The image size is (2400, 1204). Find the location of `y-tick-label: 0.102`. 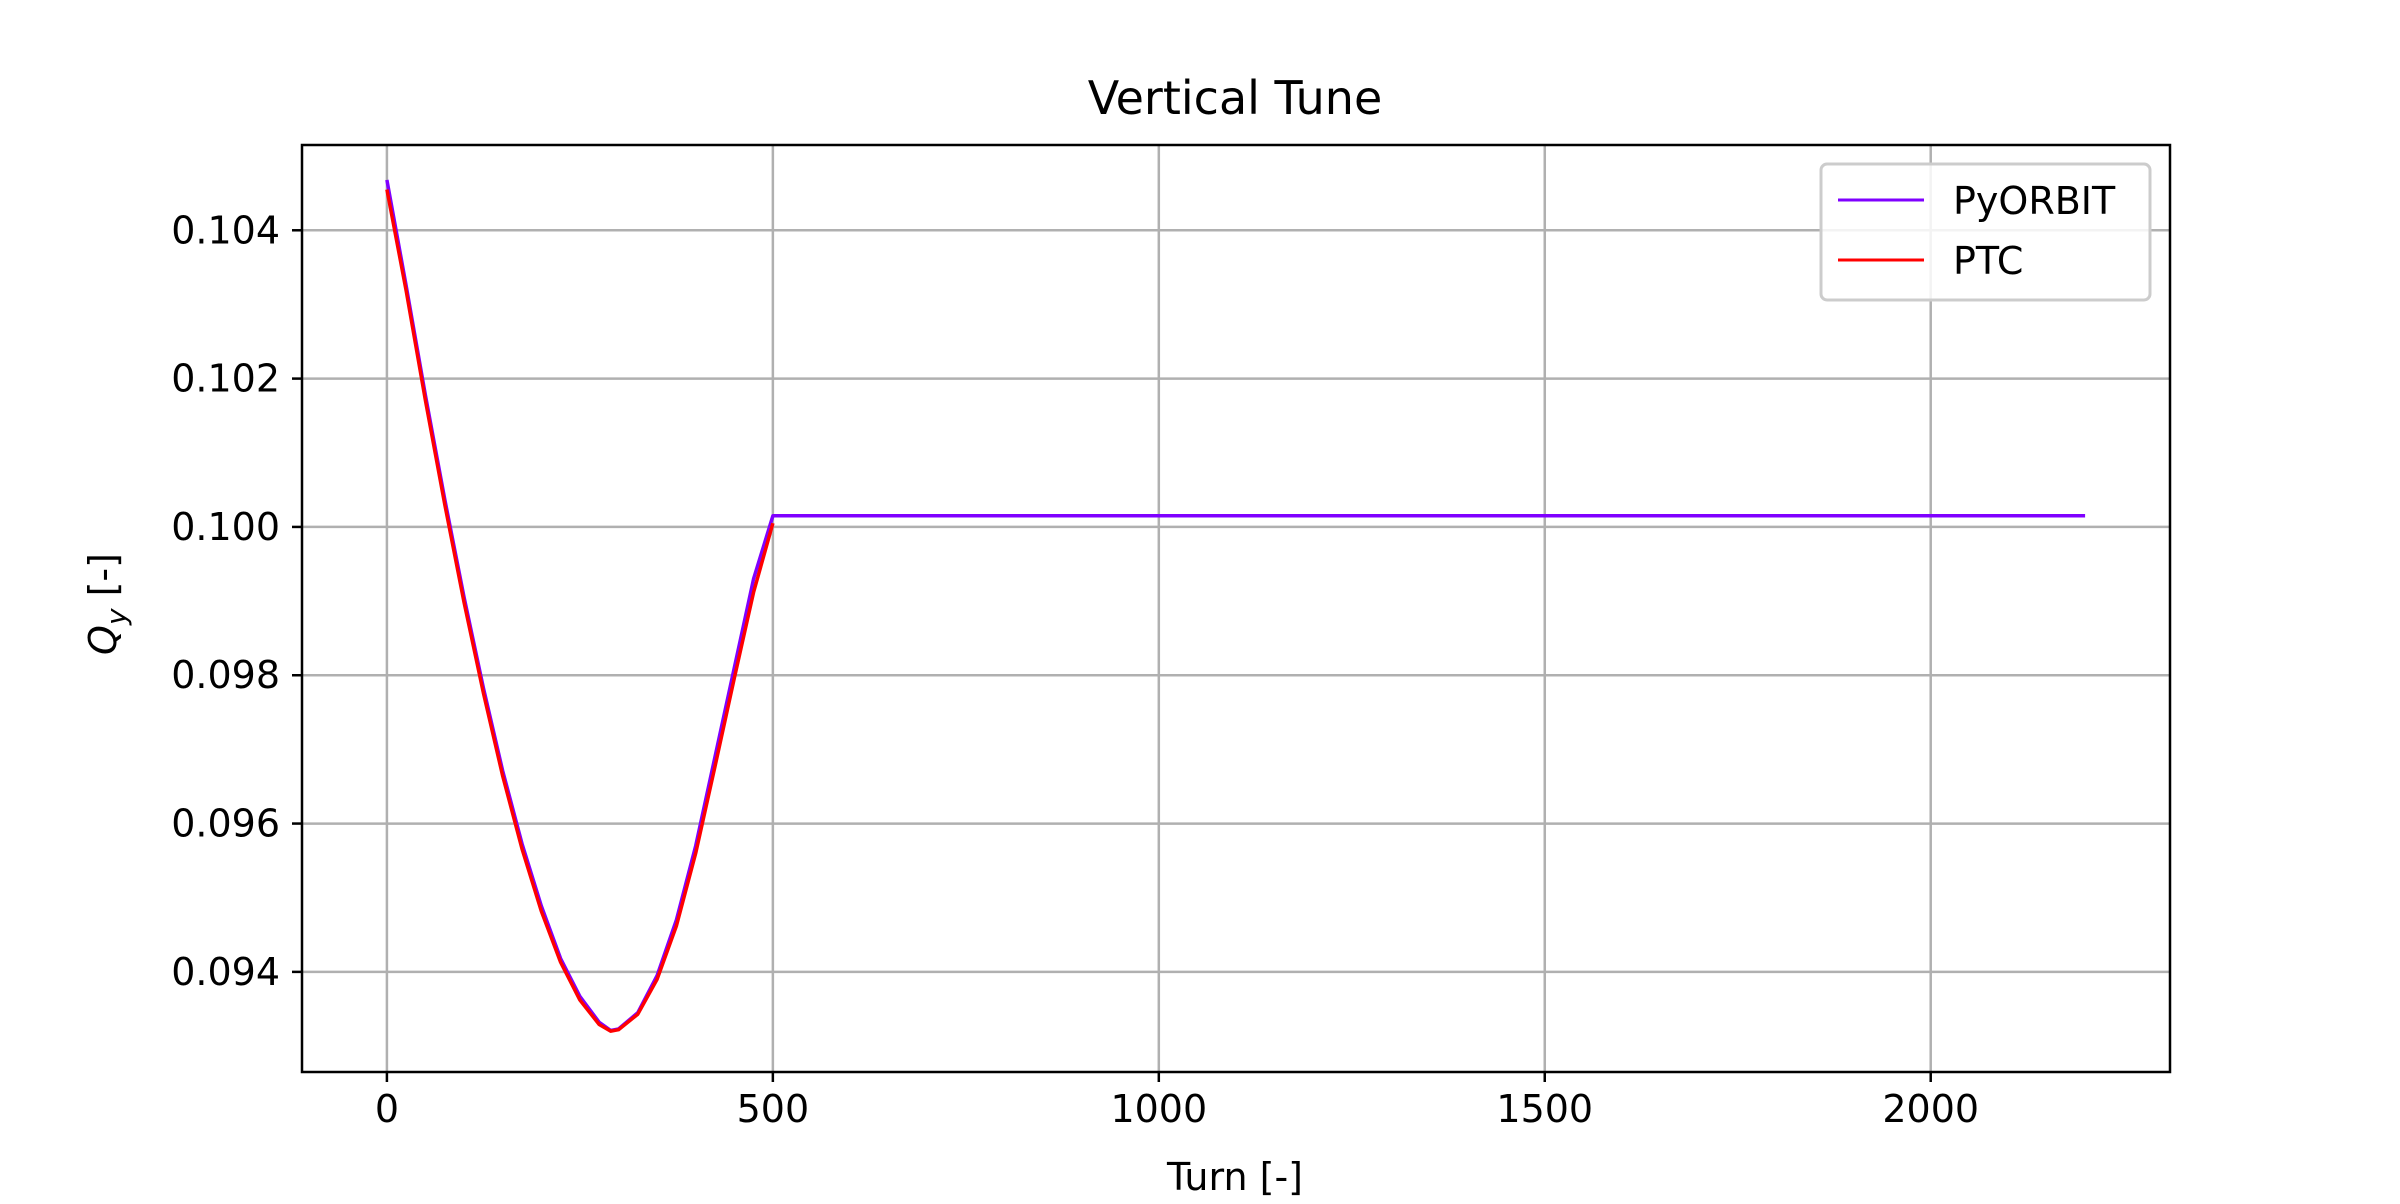

y-tick-label: 0.102 is located at coordinates (225, 379).